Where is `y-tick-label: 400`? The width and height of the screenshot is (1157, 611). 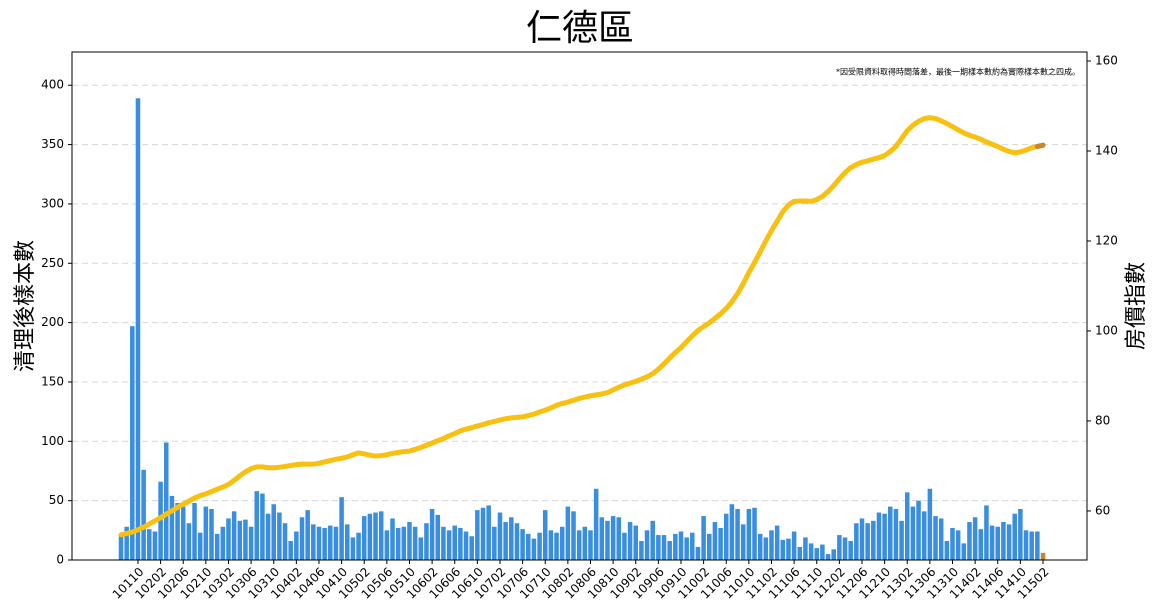 y-tick-label: 400 is located at coordinates (52, 85).